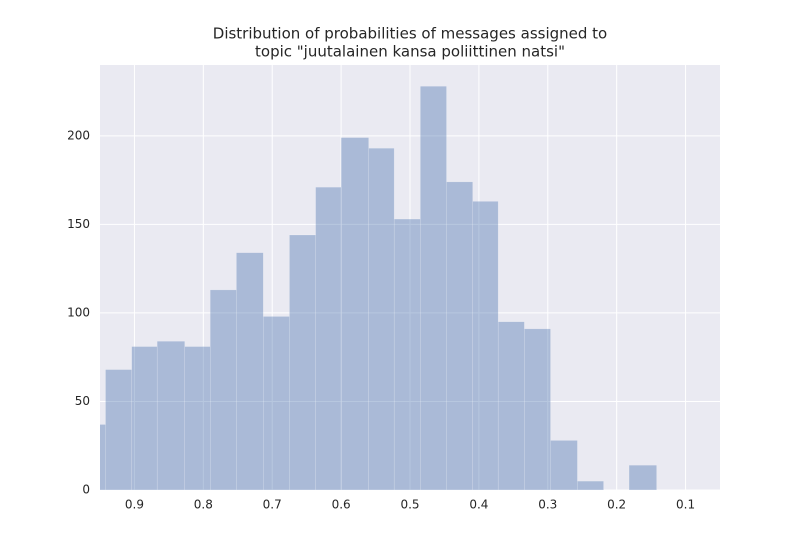  What do you see at coordinates (78, 135) in the screenshot?
I see `y-tick-label: 200` at bounding box center [78, 135].